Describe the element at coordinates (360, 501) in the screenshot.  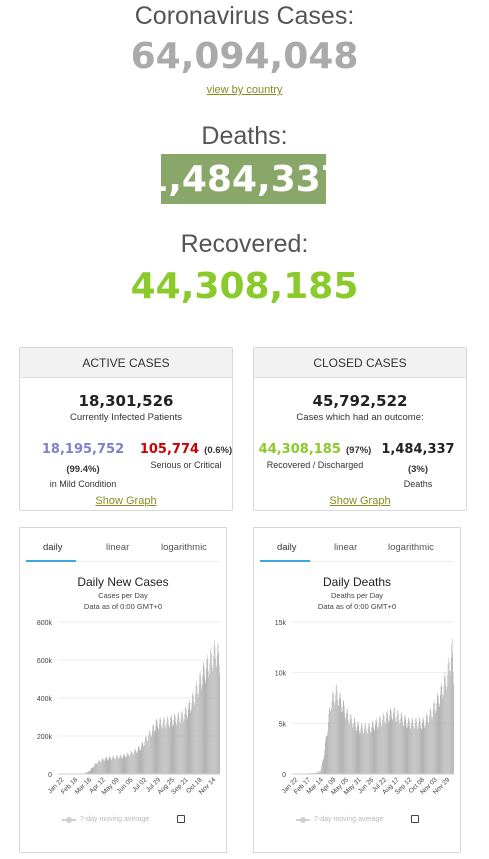
I see `closed-cases-show-graph-link: Show Graph` at that location.